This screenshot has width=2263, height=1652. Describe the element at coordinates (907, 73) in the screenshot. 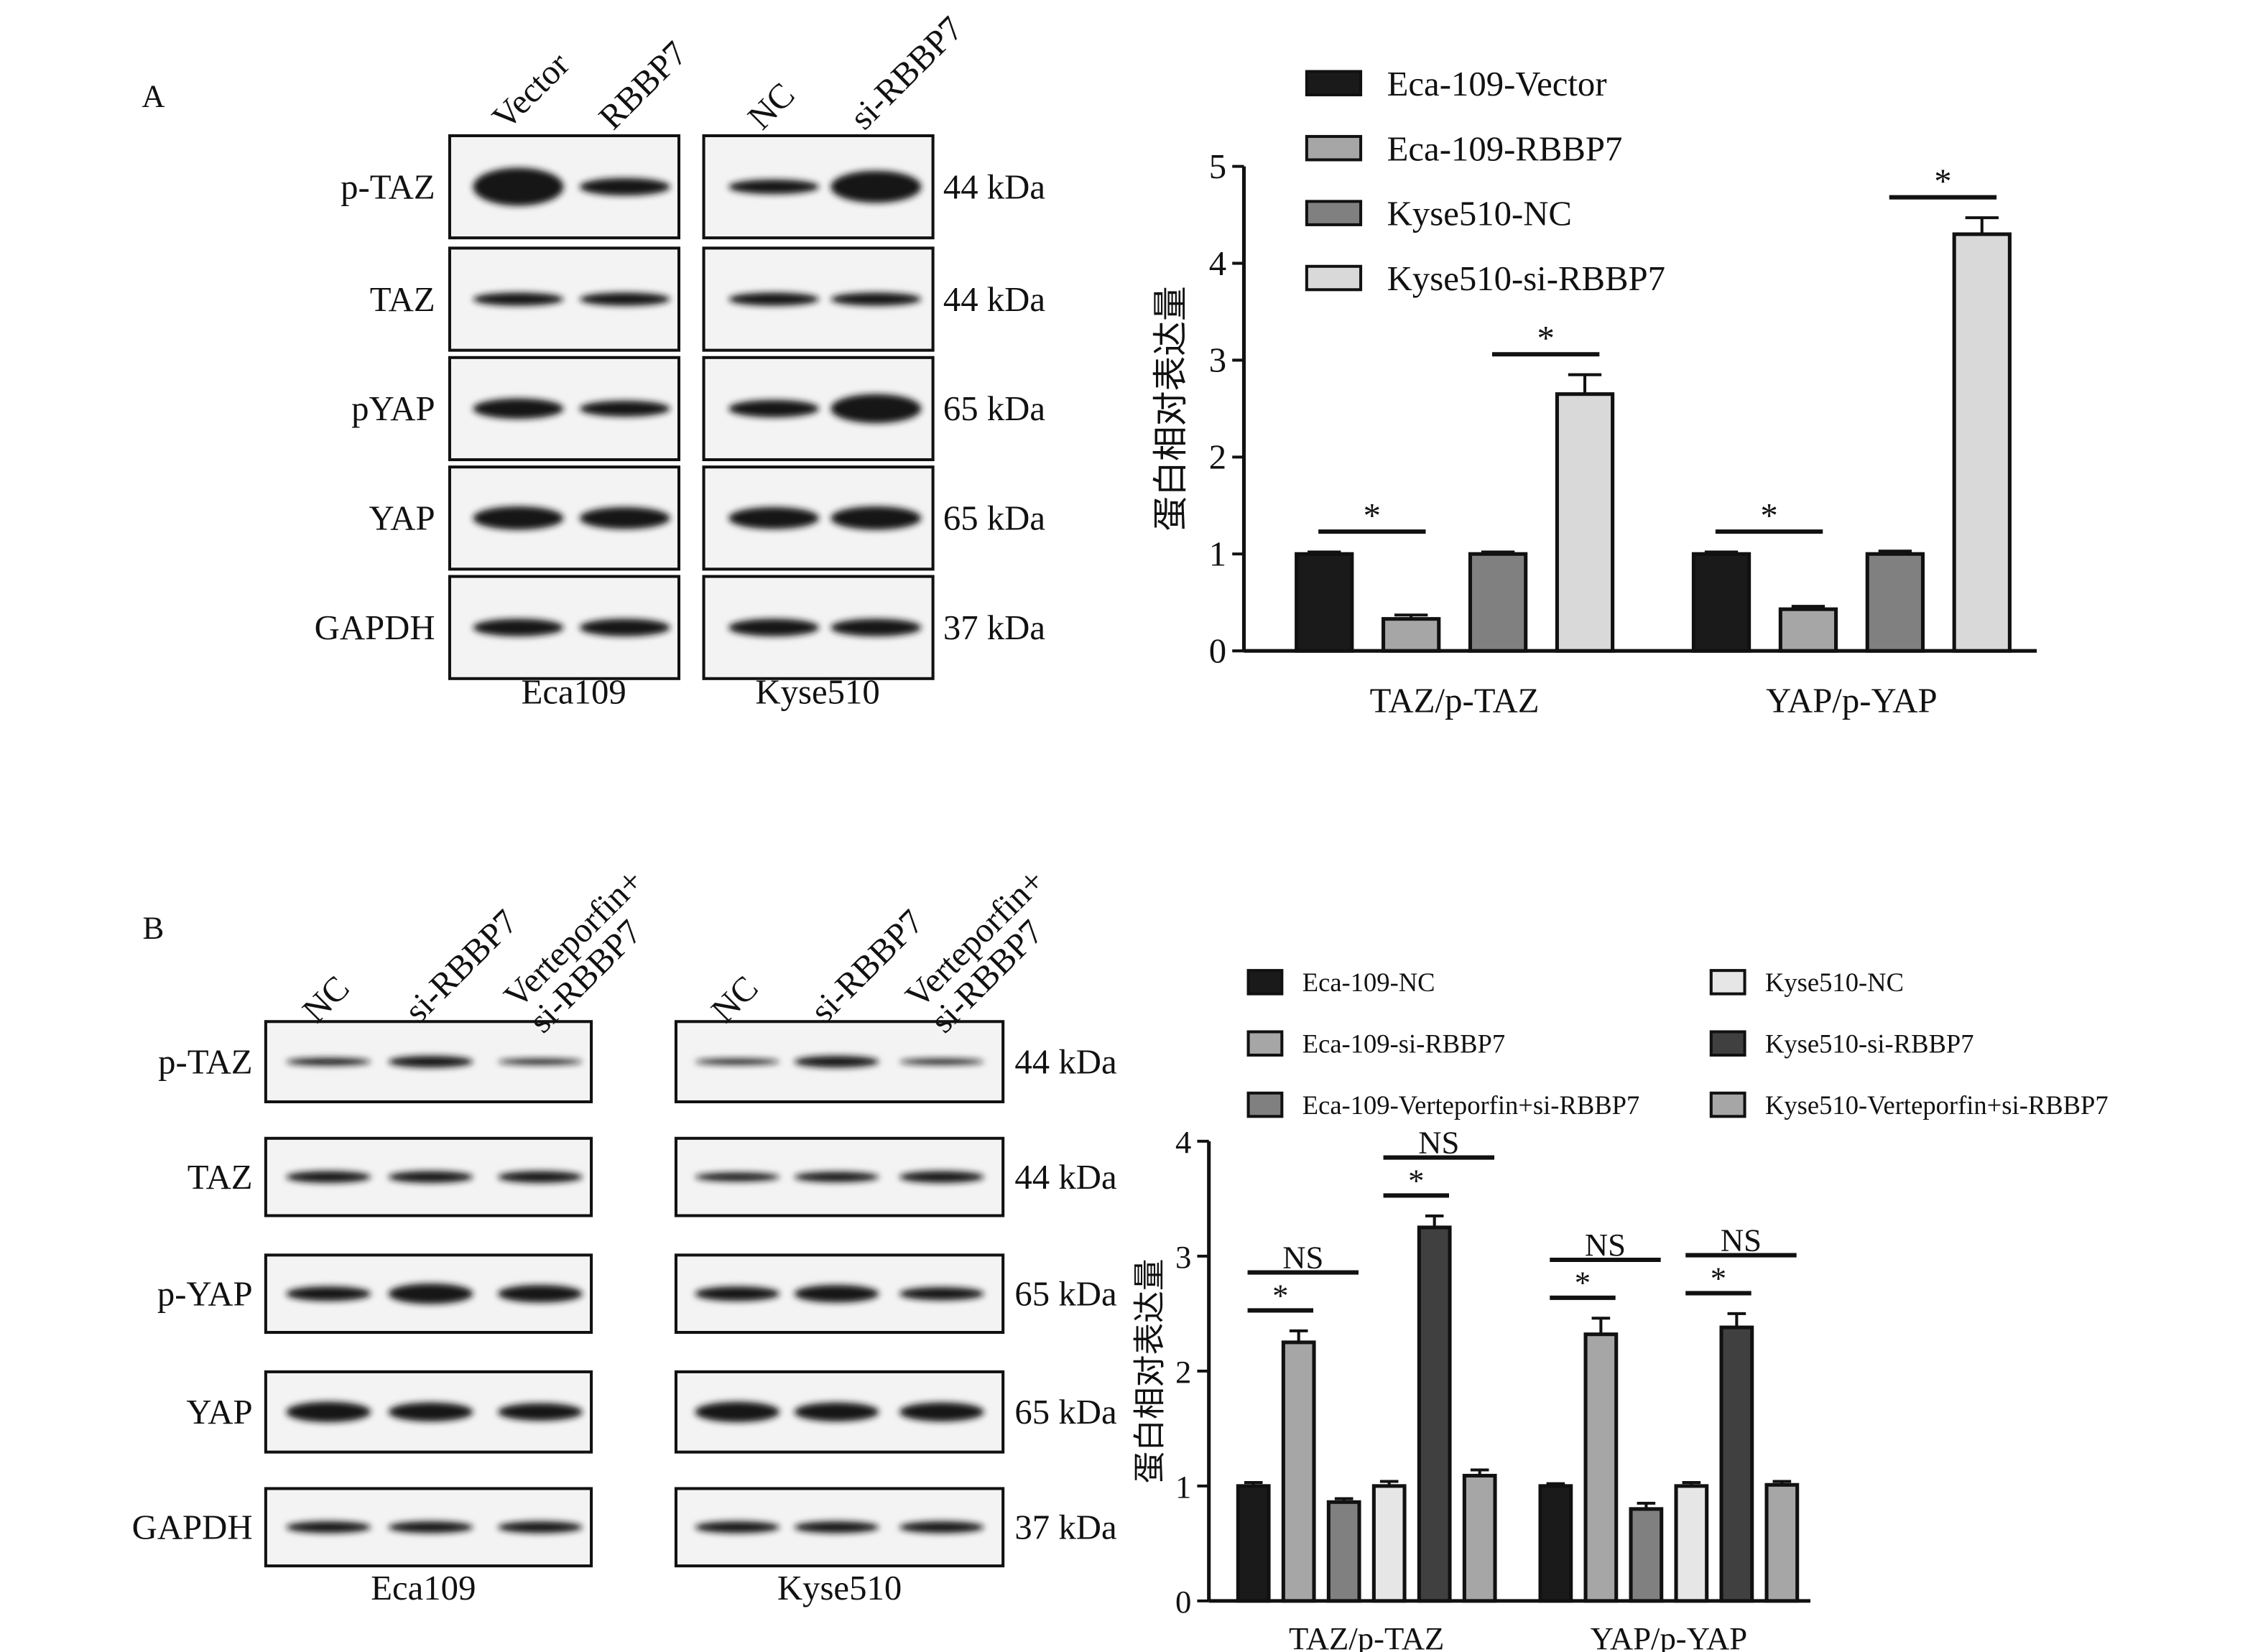

I see `lane-label: si-RBBP7` at that location.